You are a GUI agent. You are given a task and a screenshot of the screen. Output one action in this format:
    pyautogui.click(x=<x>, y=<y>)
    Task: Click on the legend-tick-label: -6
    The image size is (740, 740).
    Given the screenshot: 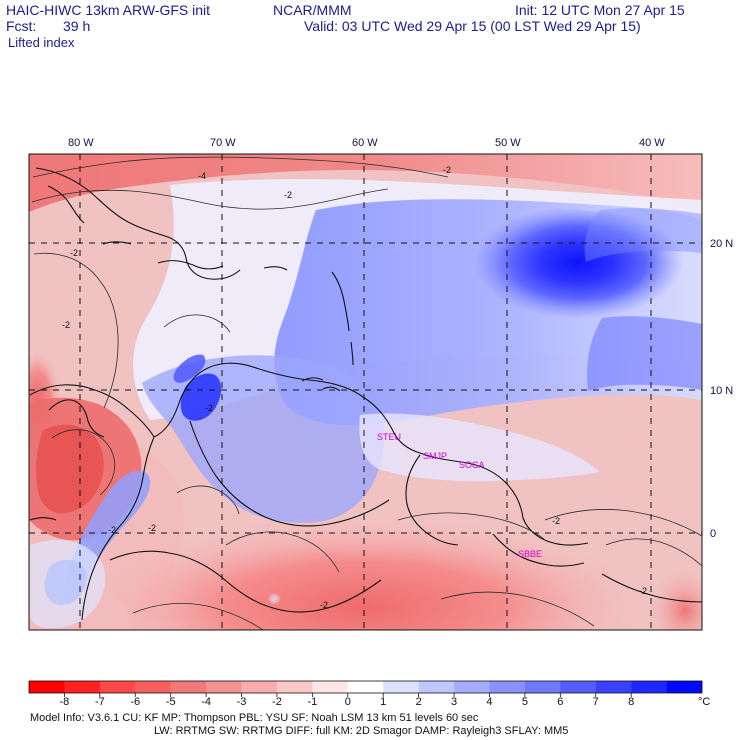 What is the action you would take?
    pyautogui.click(x=135, y=702)
    